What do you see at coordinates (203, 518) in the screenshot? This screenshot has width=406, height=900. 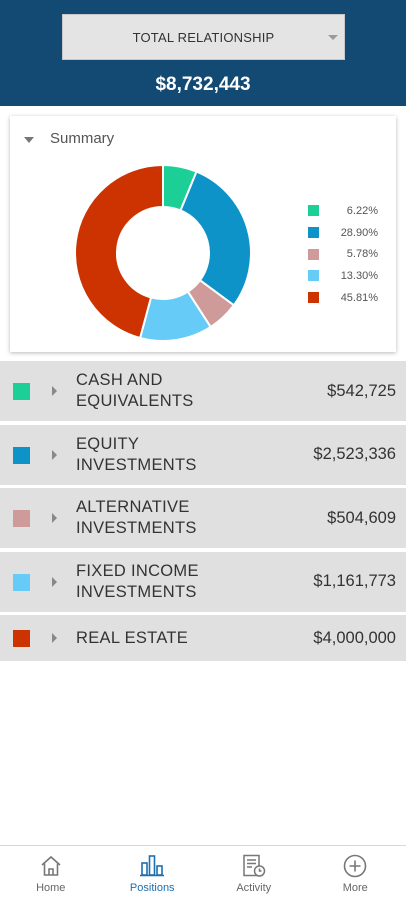 I see `position-row-alternative: ALTERNATIVE INVESTMENTS $504,609` at bounding box center [203, 518].